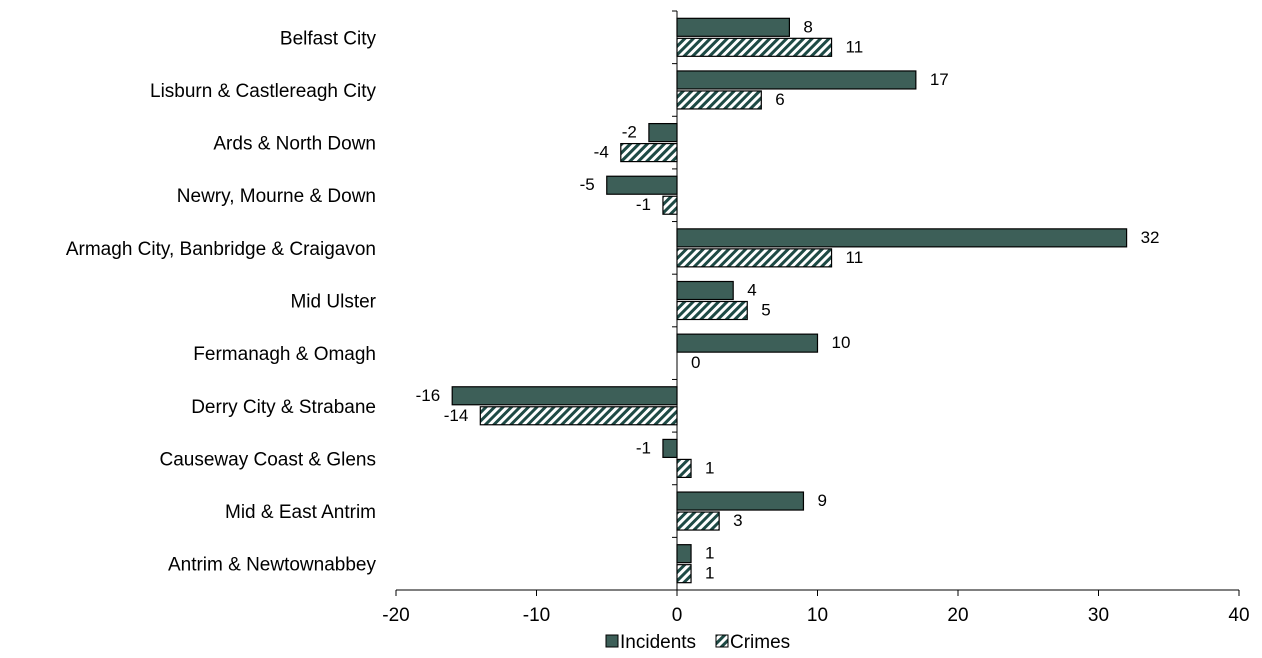 The image size is (1262, 658). Describe the element at coordinates (629, 132) in the screenshot. I see `incidents-data-label: -2` at that location.